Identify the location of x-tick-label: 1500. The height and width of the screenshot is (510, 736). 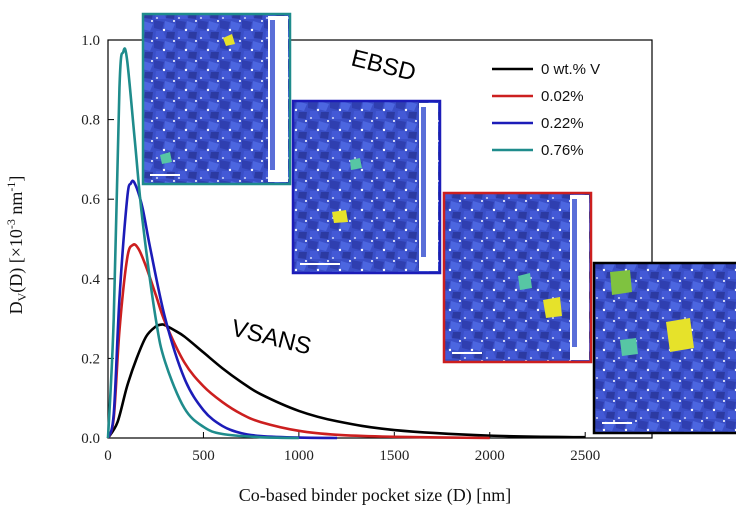
(394, 456).